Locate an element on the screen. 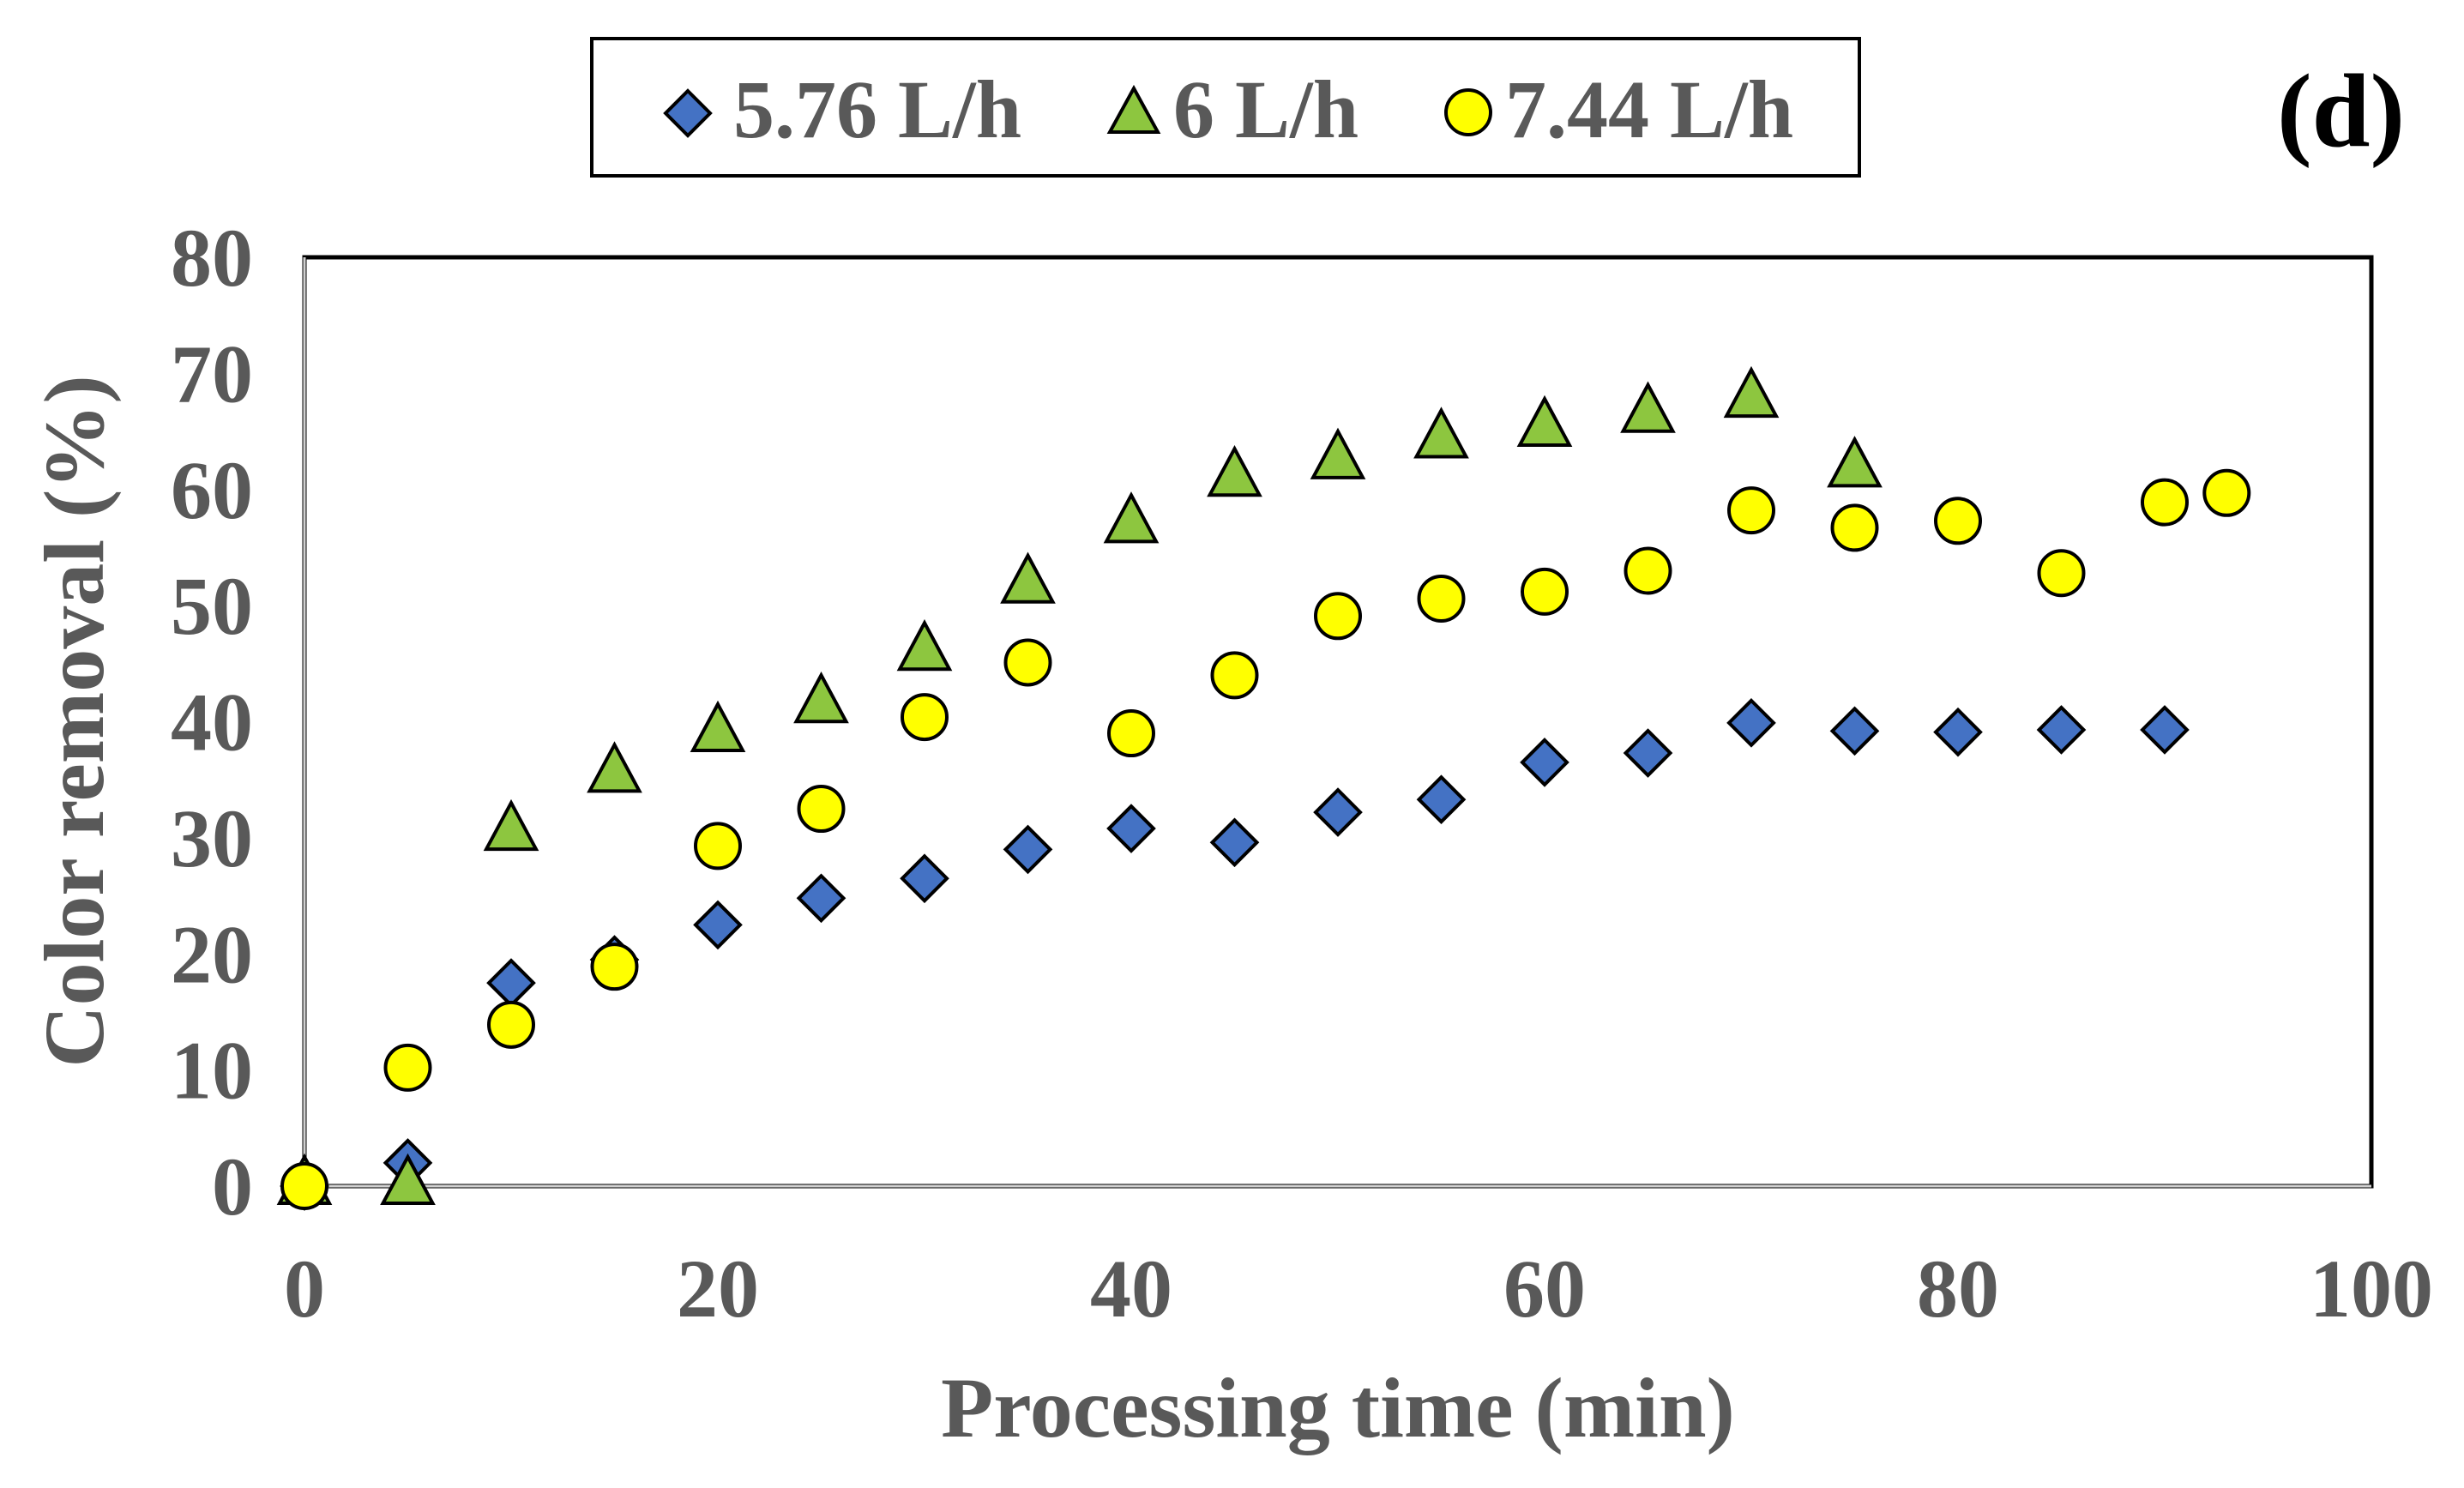 This screenshot has height=1488, width=2464. legend-marker-triangle is located at coordinates (1134, 109).